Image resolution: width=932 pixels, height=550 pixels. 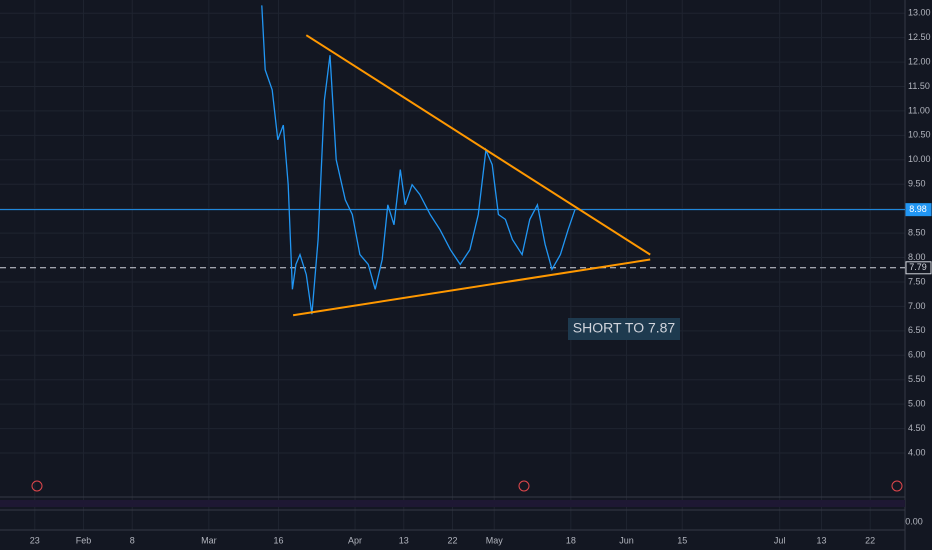 What do you see at coordinates (209, 540) in the screenshot?
I see `x-tick-label: Mar` at bounding box center [209, 540].